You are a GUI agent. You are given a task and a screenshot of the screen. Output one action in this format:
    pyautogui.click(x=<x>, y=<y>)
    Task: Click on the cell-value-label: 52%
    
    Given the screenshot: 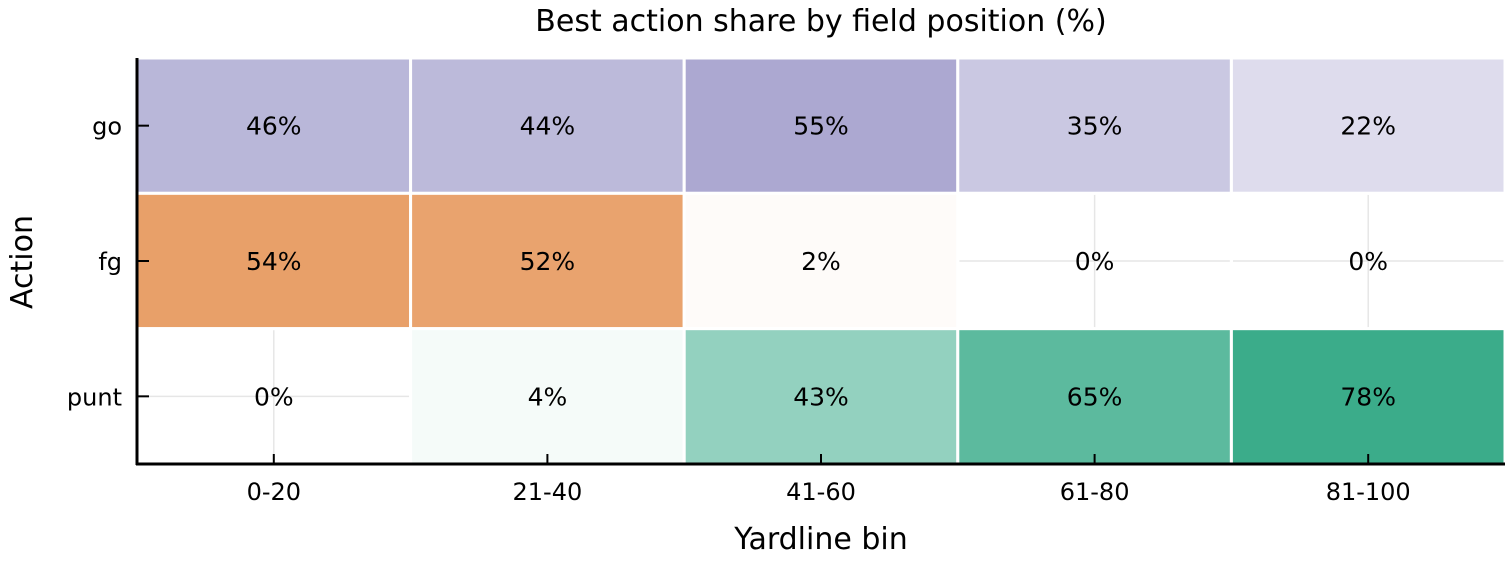 What is the action you would take?
    pyautogui.click(x=548, y=261)
    